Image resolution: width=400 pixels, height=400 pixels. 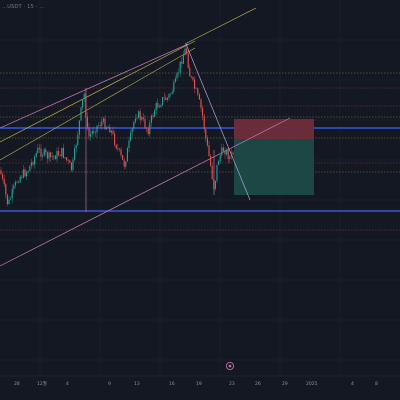 I want to click on x-axis-label: 23, so click(x=232, y=384).